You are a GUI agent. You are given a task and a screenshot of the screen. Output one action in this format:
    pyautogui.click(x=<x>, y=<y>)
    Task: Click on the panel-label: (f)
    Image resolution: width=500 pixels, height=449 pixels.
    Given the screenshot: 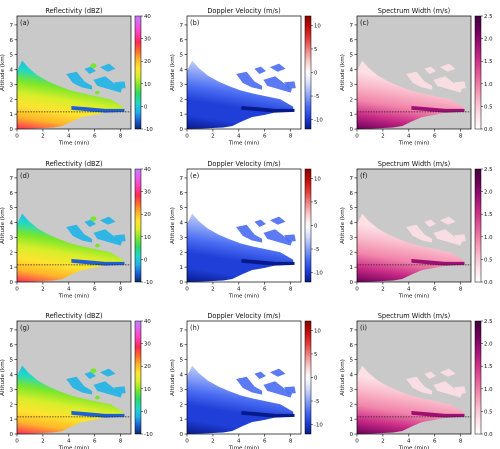 What is the action you would take?
    pyautogui.click(x=363, y=176)
    